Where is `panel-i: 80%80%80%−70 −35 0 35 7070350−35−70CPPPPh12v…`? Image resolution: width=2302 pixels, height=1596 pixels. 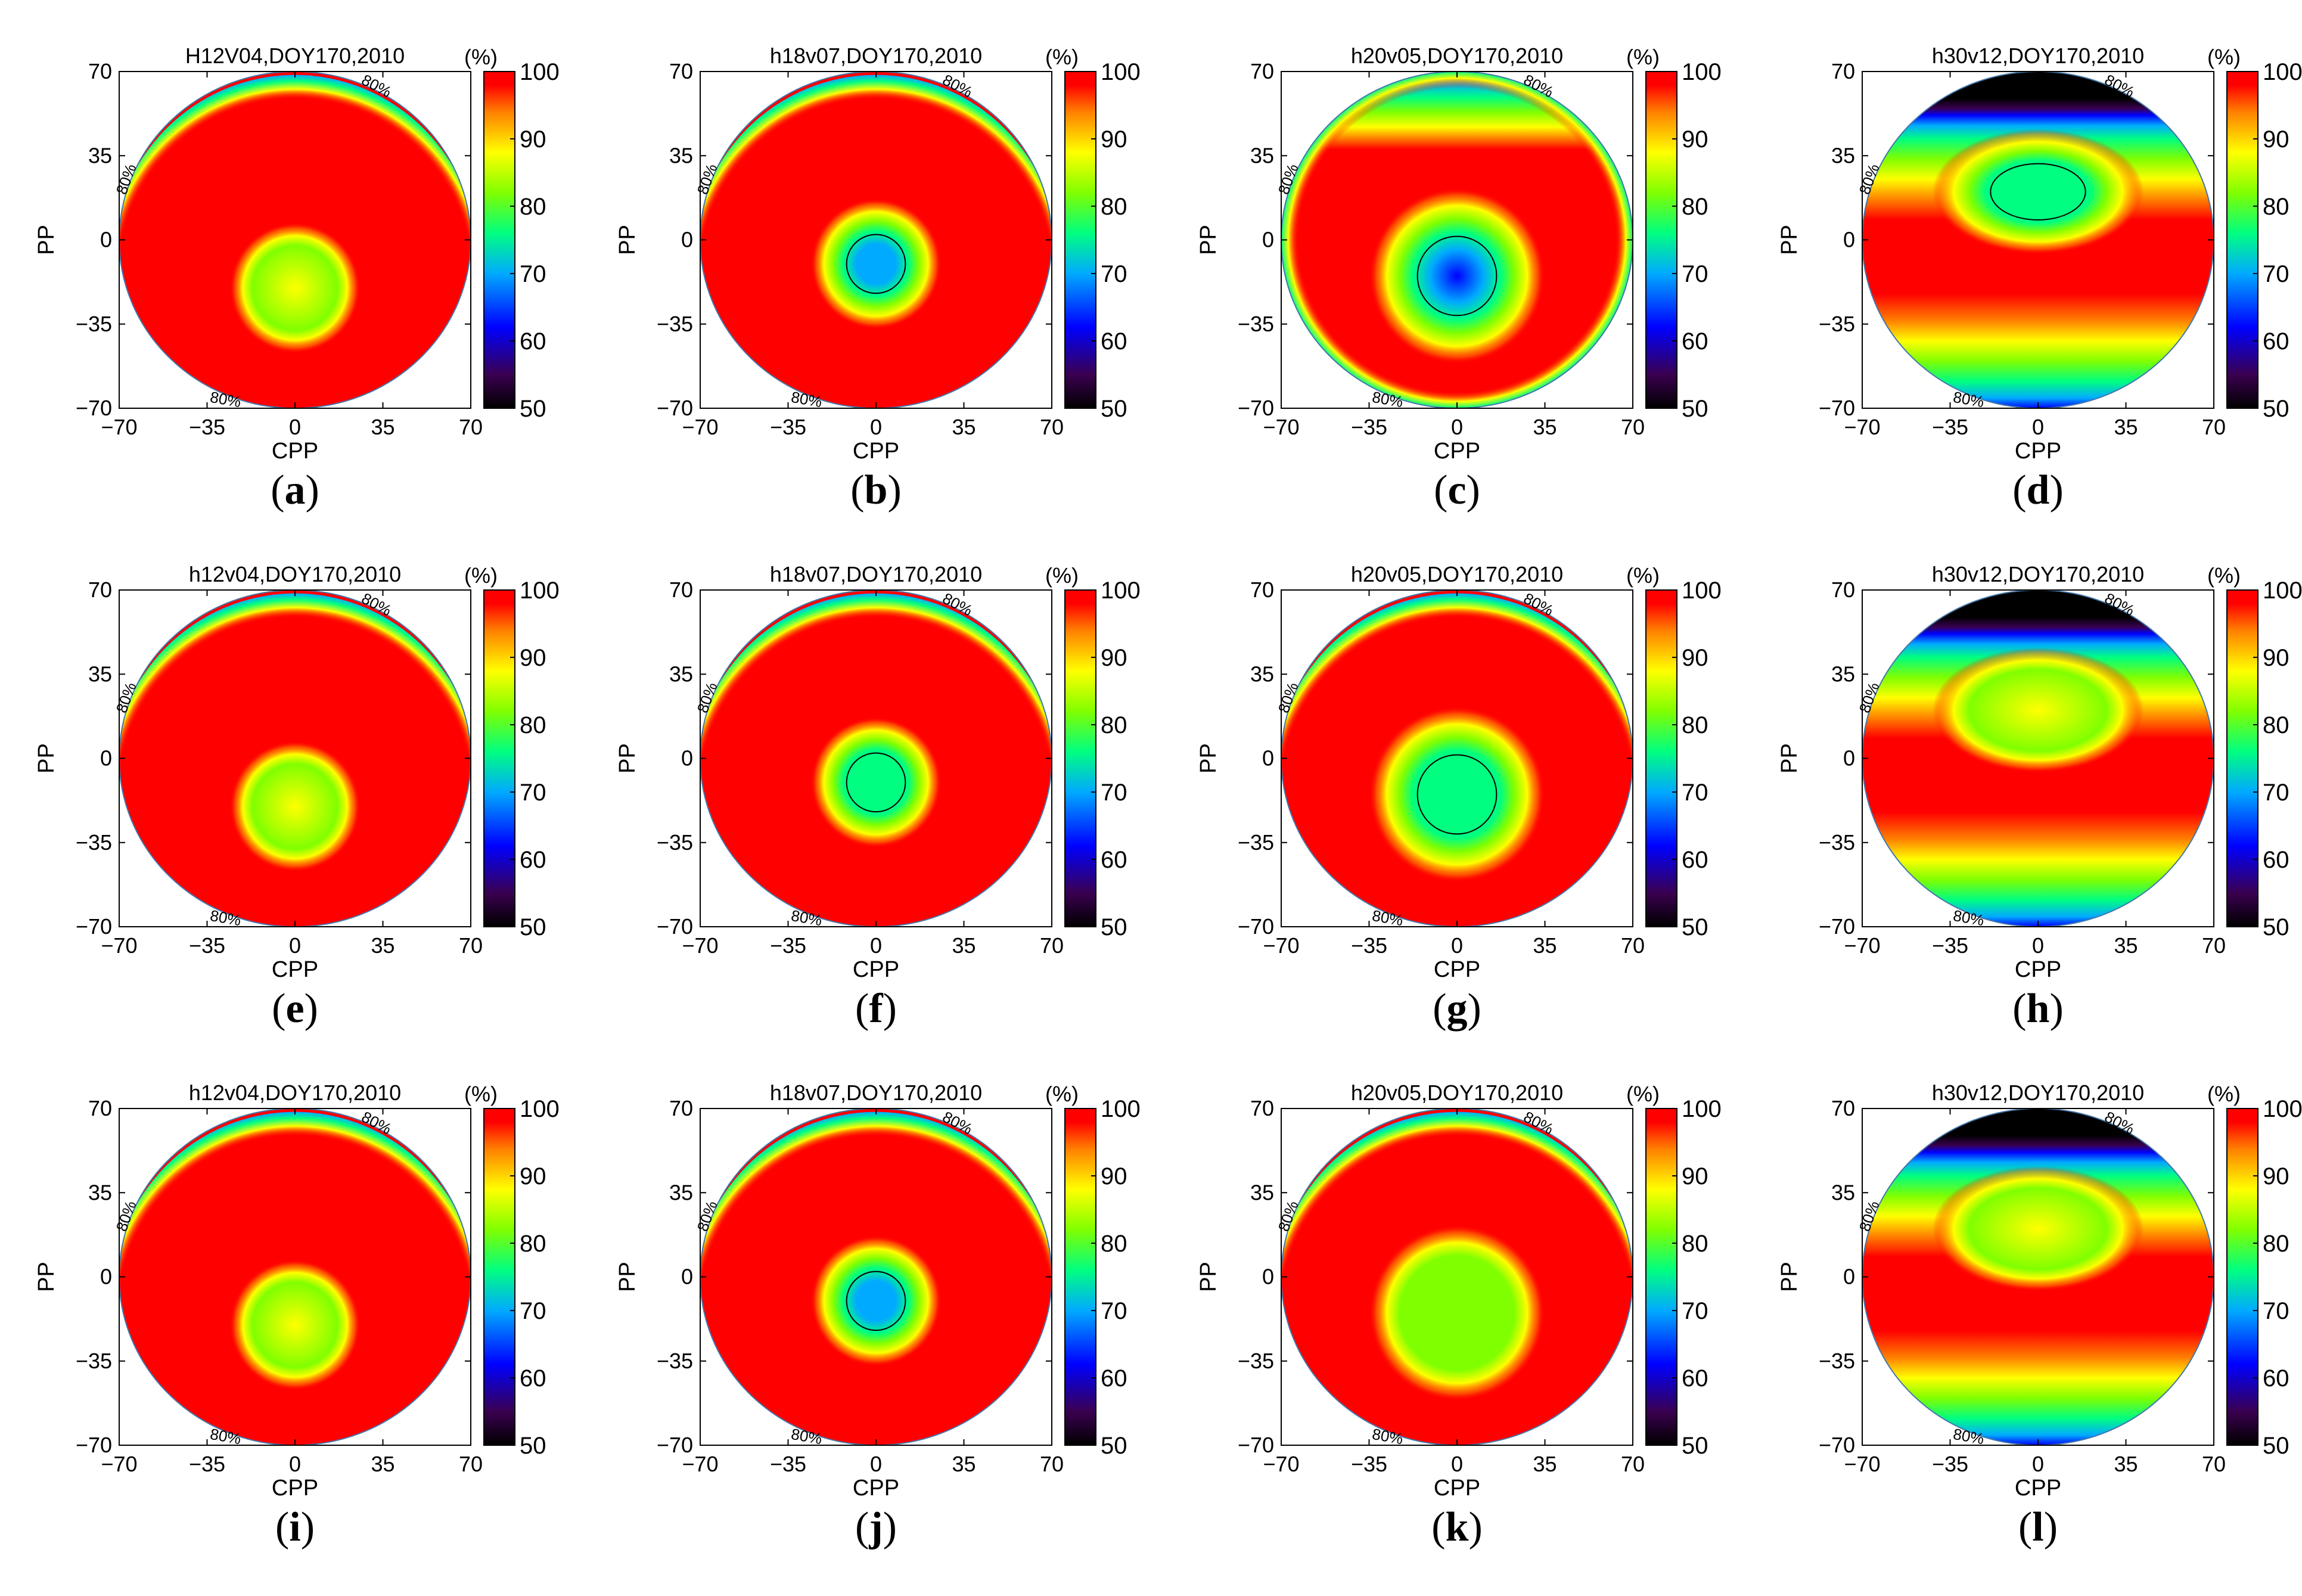 panel-i: 80%80%80%−70 −35 0 35 7070350−35−70CPPPPh12v… is located at coordinates (297, 1315).